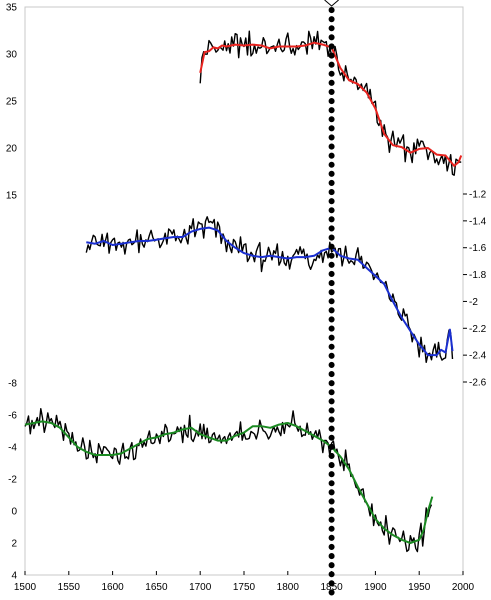  Describe the element at coordinates (12, 8) in the screenshot. I see `y-tick-label: 35` at that location.